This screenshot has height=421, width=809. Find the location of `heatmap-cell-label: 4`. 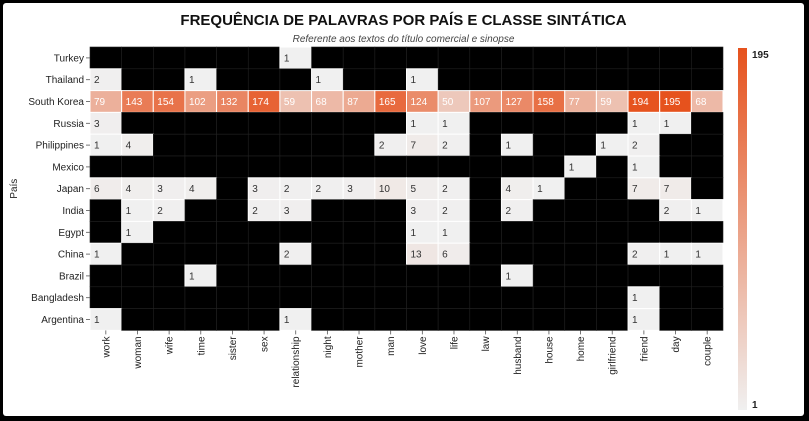

heatmap-cell-label: 4 is located at coordinates (129, 189).